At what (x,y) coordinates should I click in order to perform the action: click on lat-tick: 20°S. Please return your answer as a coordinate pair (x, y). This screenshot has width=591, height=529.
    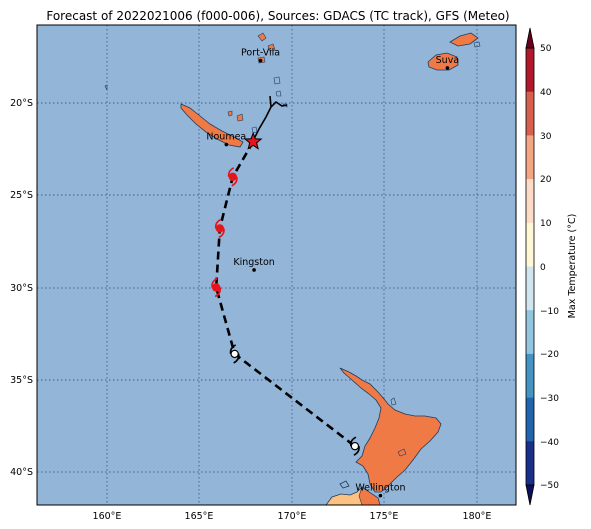
    Looking at the image, I should click on (21, 103).